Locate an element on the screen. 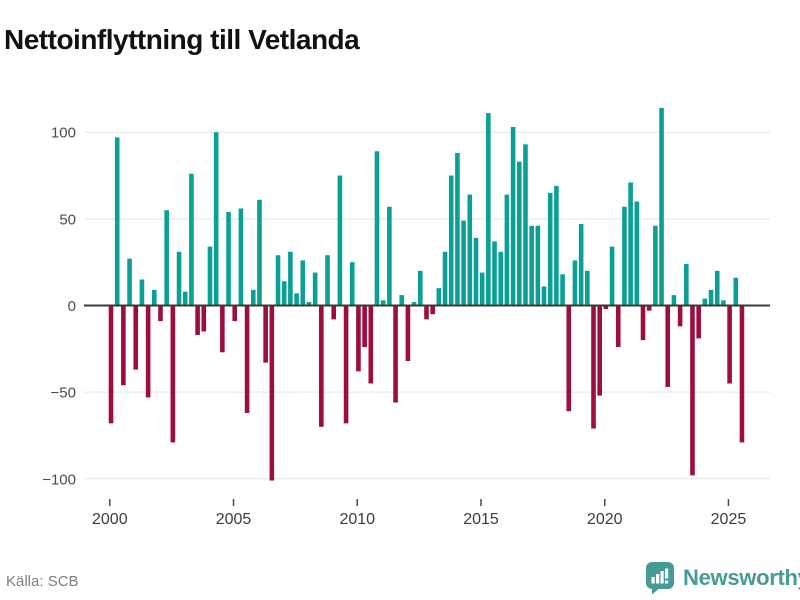  bar-2005Q4 is located at coordinates (253, 297).